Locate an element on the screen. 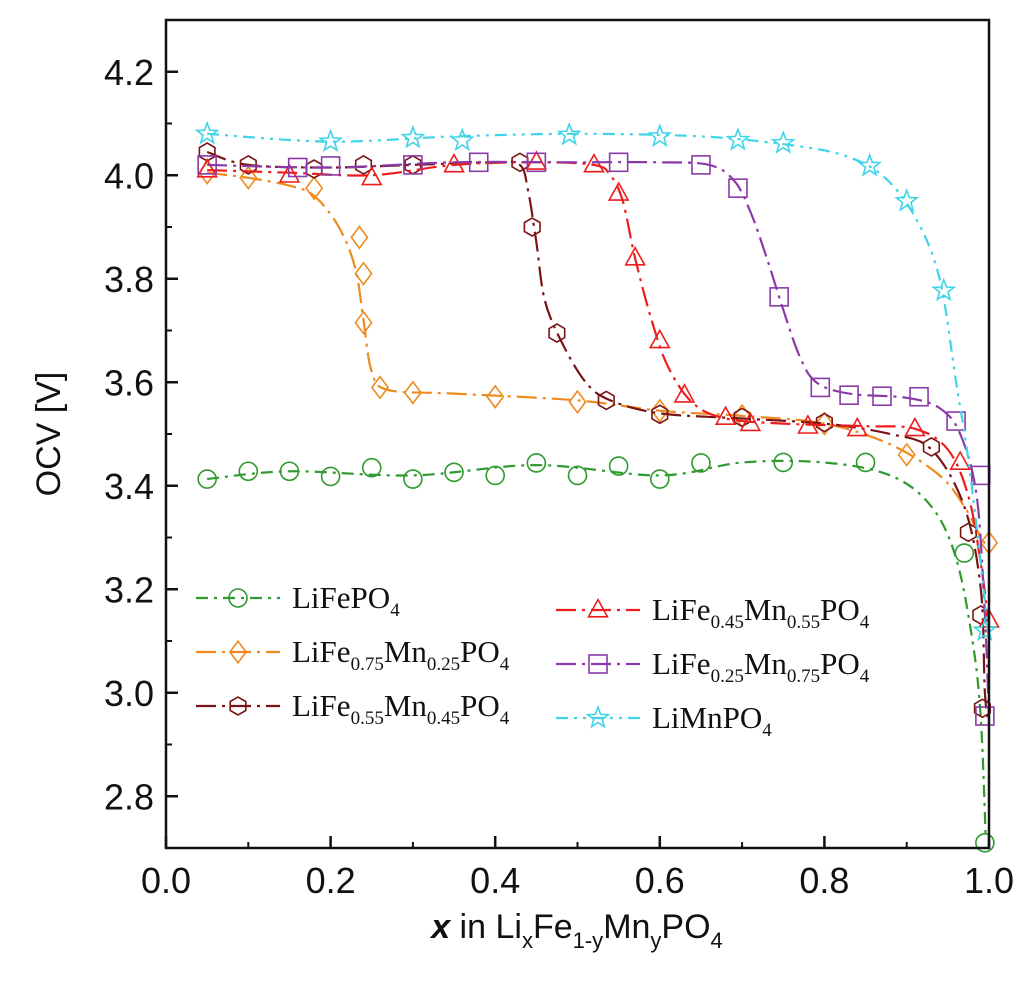 The width and height of the screenshot is (1024, 988). x-axis-title-var: x is located at coordinates (440, 927).